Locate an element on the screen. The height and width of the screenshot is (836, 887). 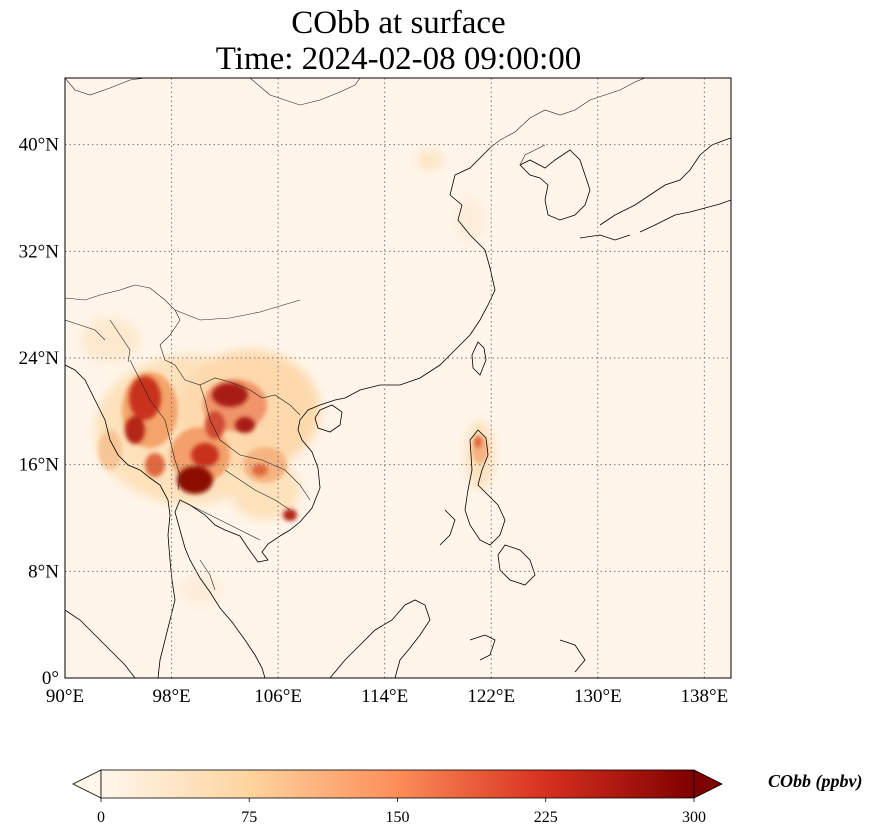
lon-tick-label: 106°E is located at coordinates (278, 696).